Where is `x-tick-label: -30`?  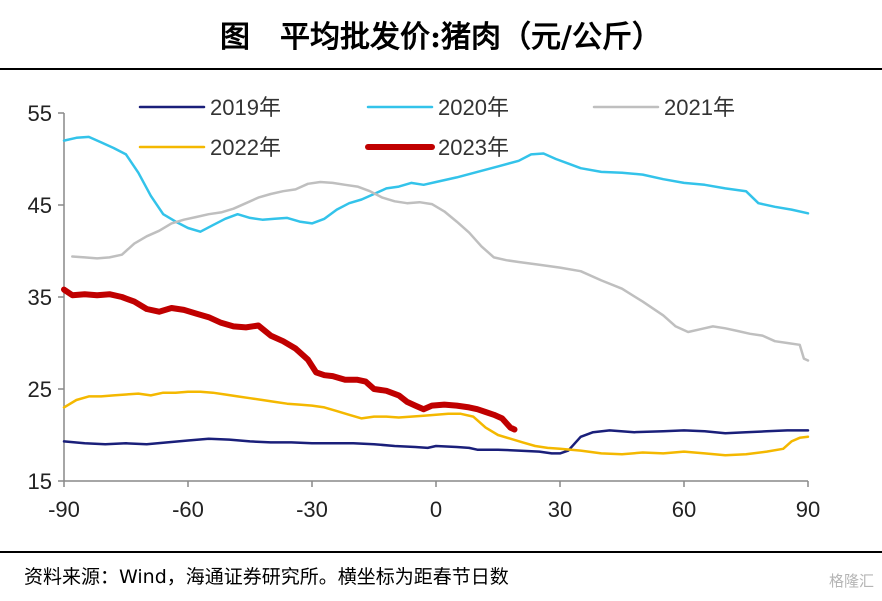 x-tick-label: -30 is located at coordinates (312, 509).